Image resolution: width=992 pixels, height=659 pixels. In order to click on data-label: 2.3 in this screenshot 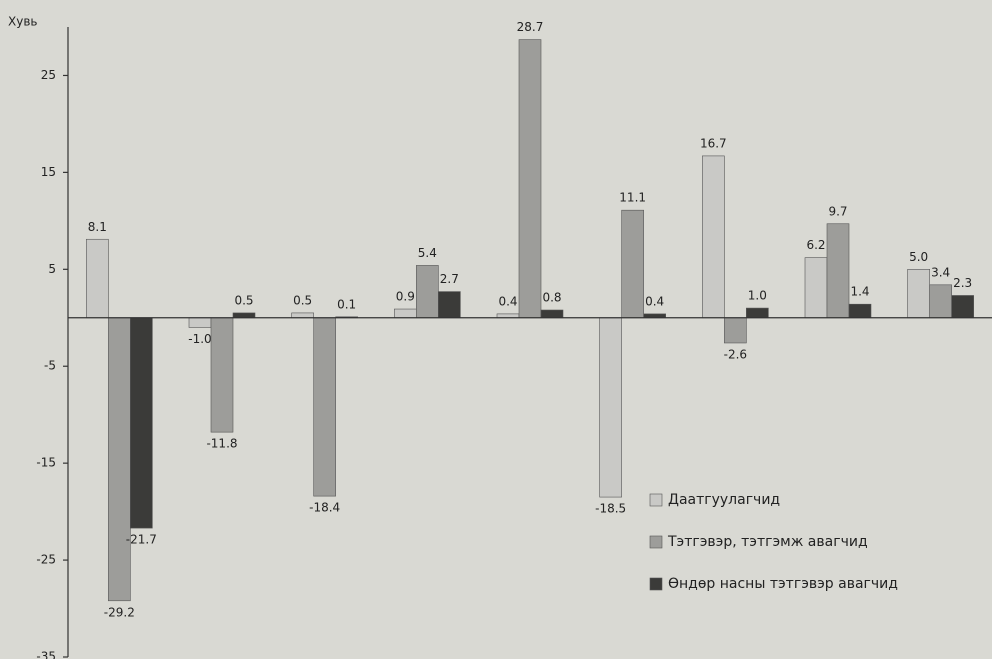, I will do `click(962, 283)`.